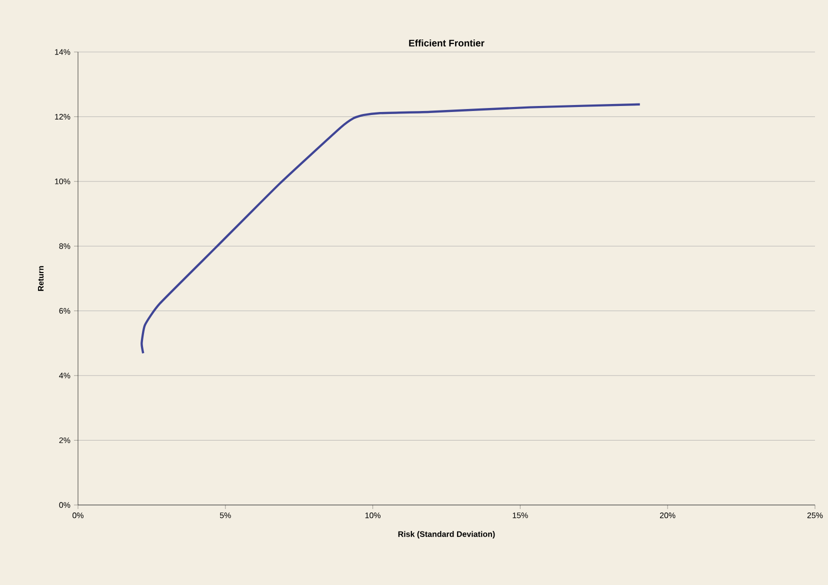  Describe the element at coordinates (446, 535) in the screenshot. I see `x-axis-title: Risk (Standard Deviation)` at that location.